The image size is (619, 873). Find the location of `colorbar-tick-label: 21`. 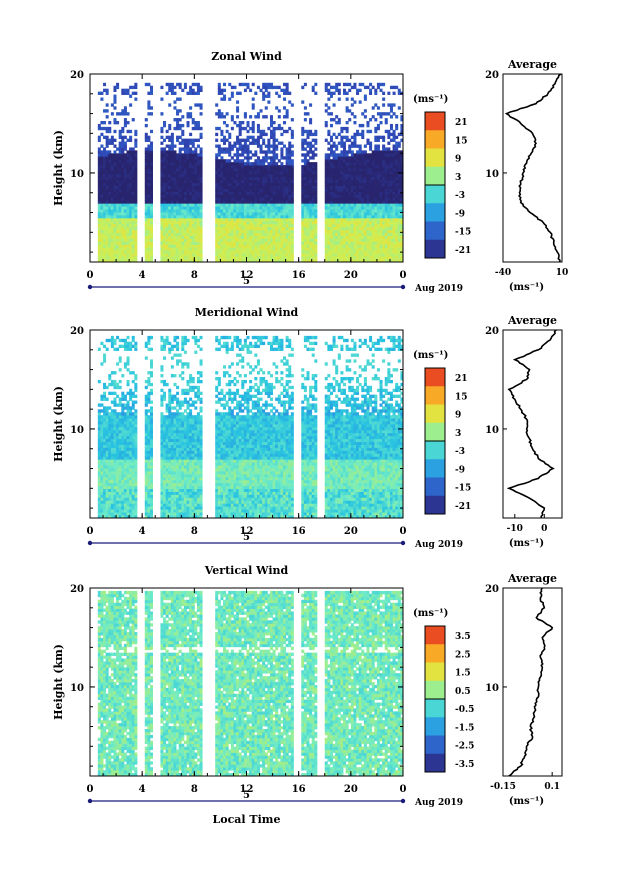

colorbar-tick-label: 21 is located at coordinates (461, 123).